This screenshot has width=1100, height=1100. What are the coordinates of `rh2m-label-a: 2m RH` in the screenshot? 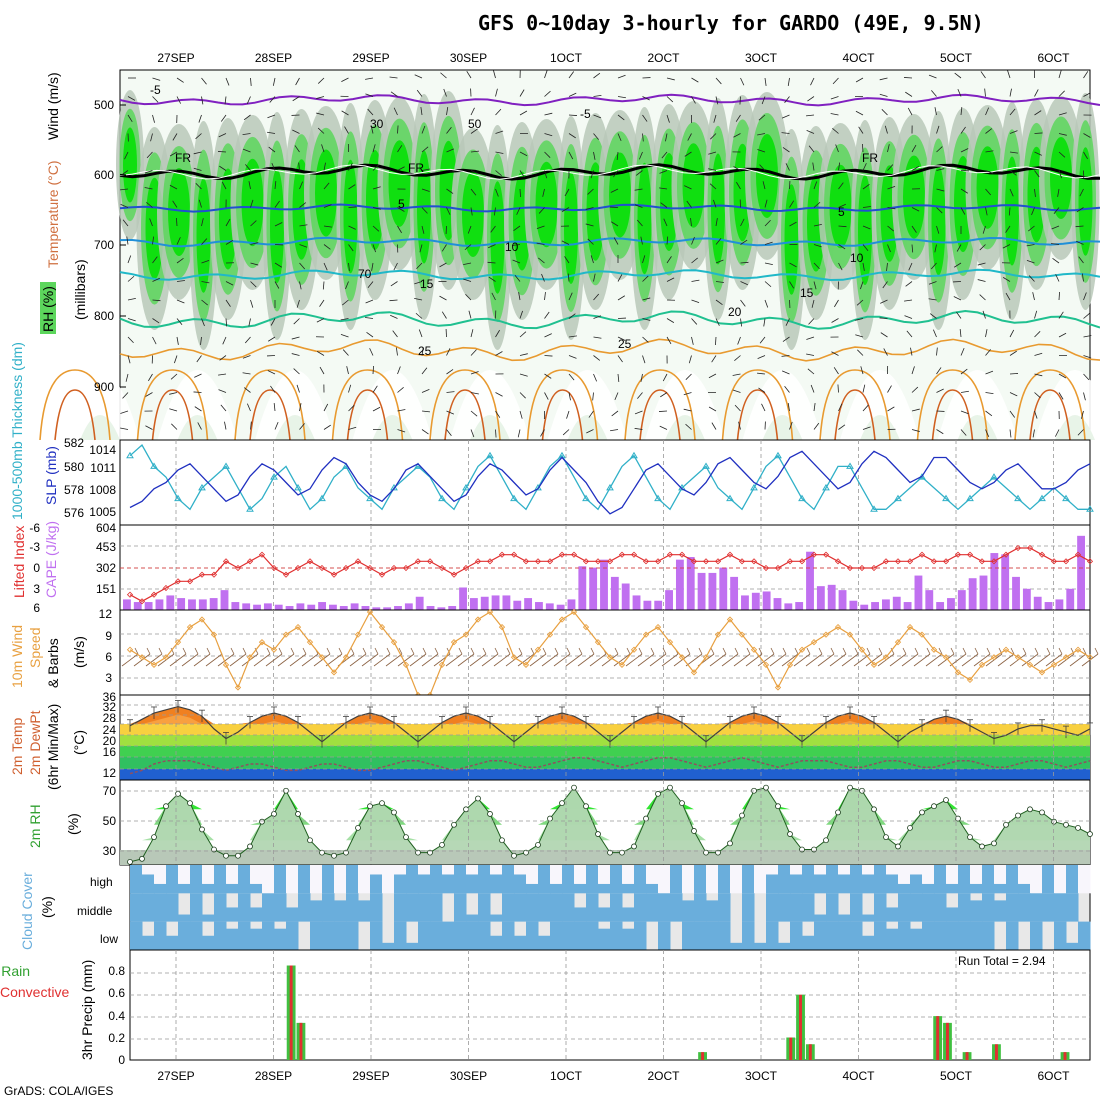 It's located at (35, 826).